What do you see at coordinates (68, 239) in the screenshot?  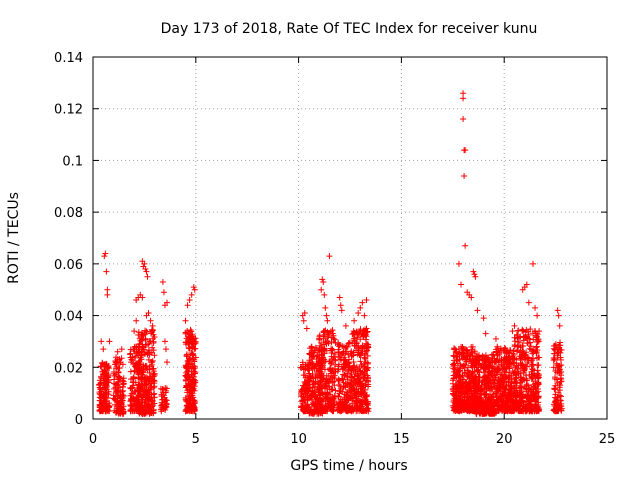 I see `y-tick-labels: 0 0.02 0.04 0.06 0.08 0.1 0.12 0.14` at bounding box center [68, 239].